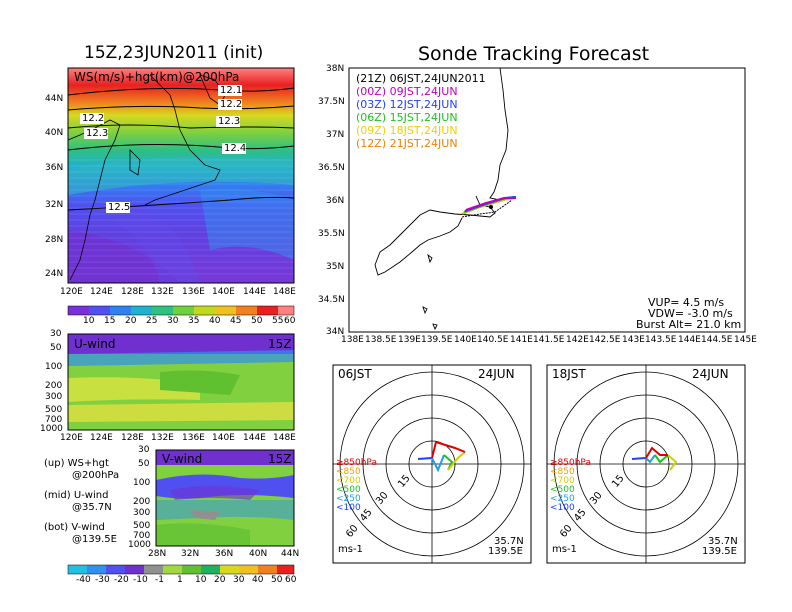 The height and width of the screenshot is (612, 792). I want to click on lat-tick: 38N, so click(335, 69).